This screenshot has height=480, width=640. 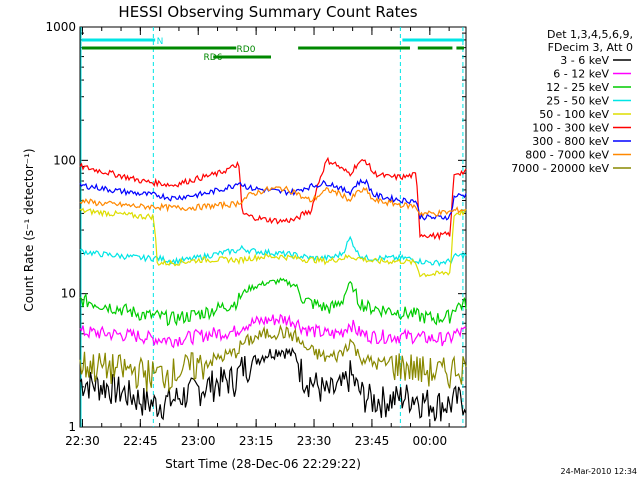 I want to click on legend-label: 3 - 6 keV, so click(x=584, y=60).